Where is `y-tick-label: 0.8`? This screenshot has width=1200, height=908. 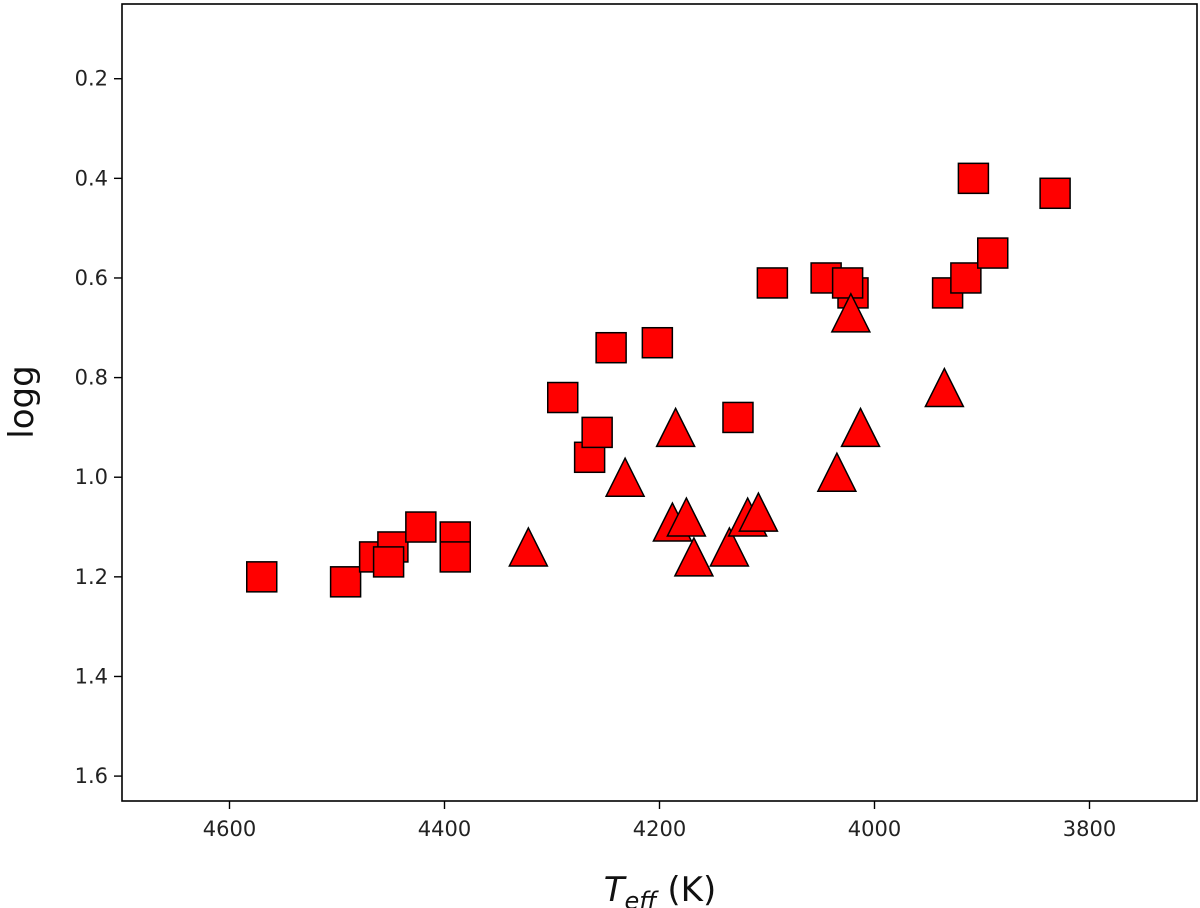
y-tick-label: 0.8 is located at coordinates (91, 378).